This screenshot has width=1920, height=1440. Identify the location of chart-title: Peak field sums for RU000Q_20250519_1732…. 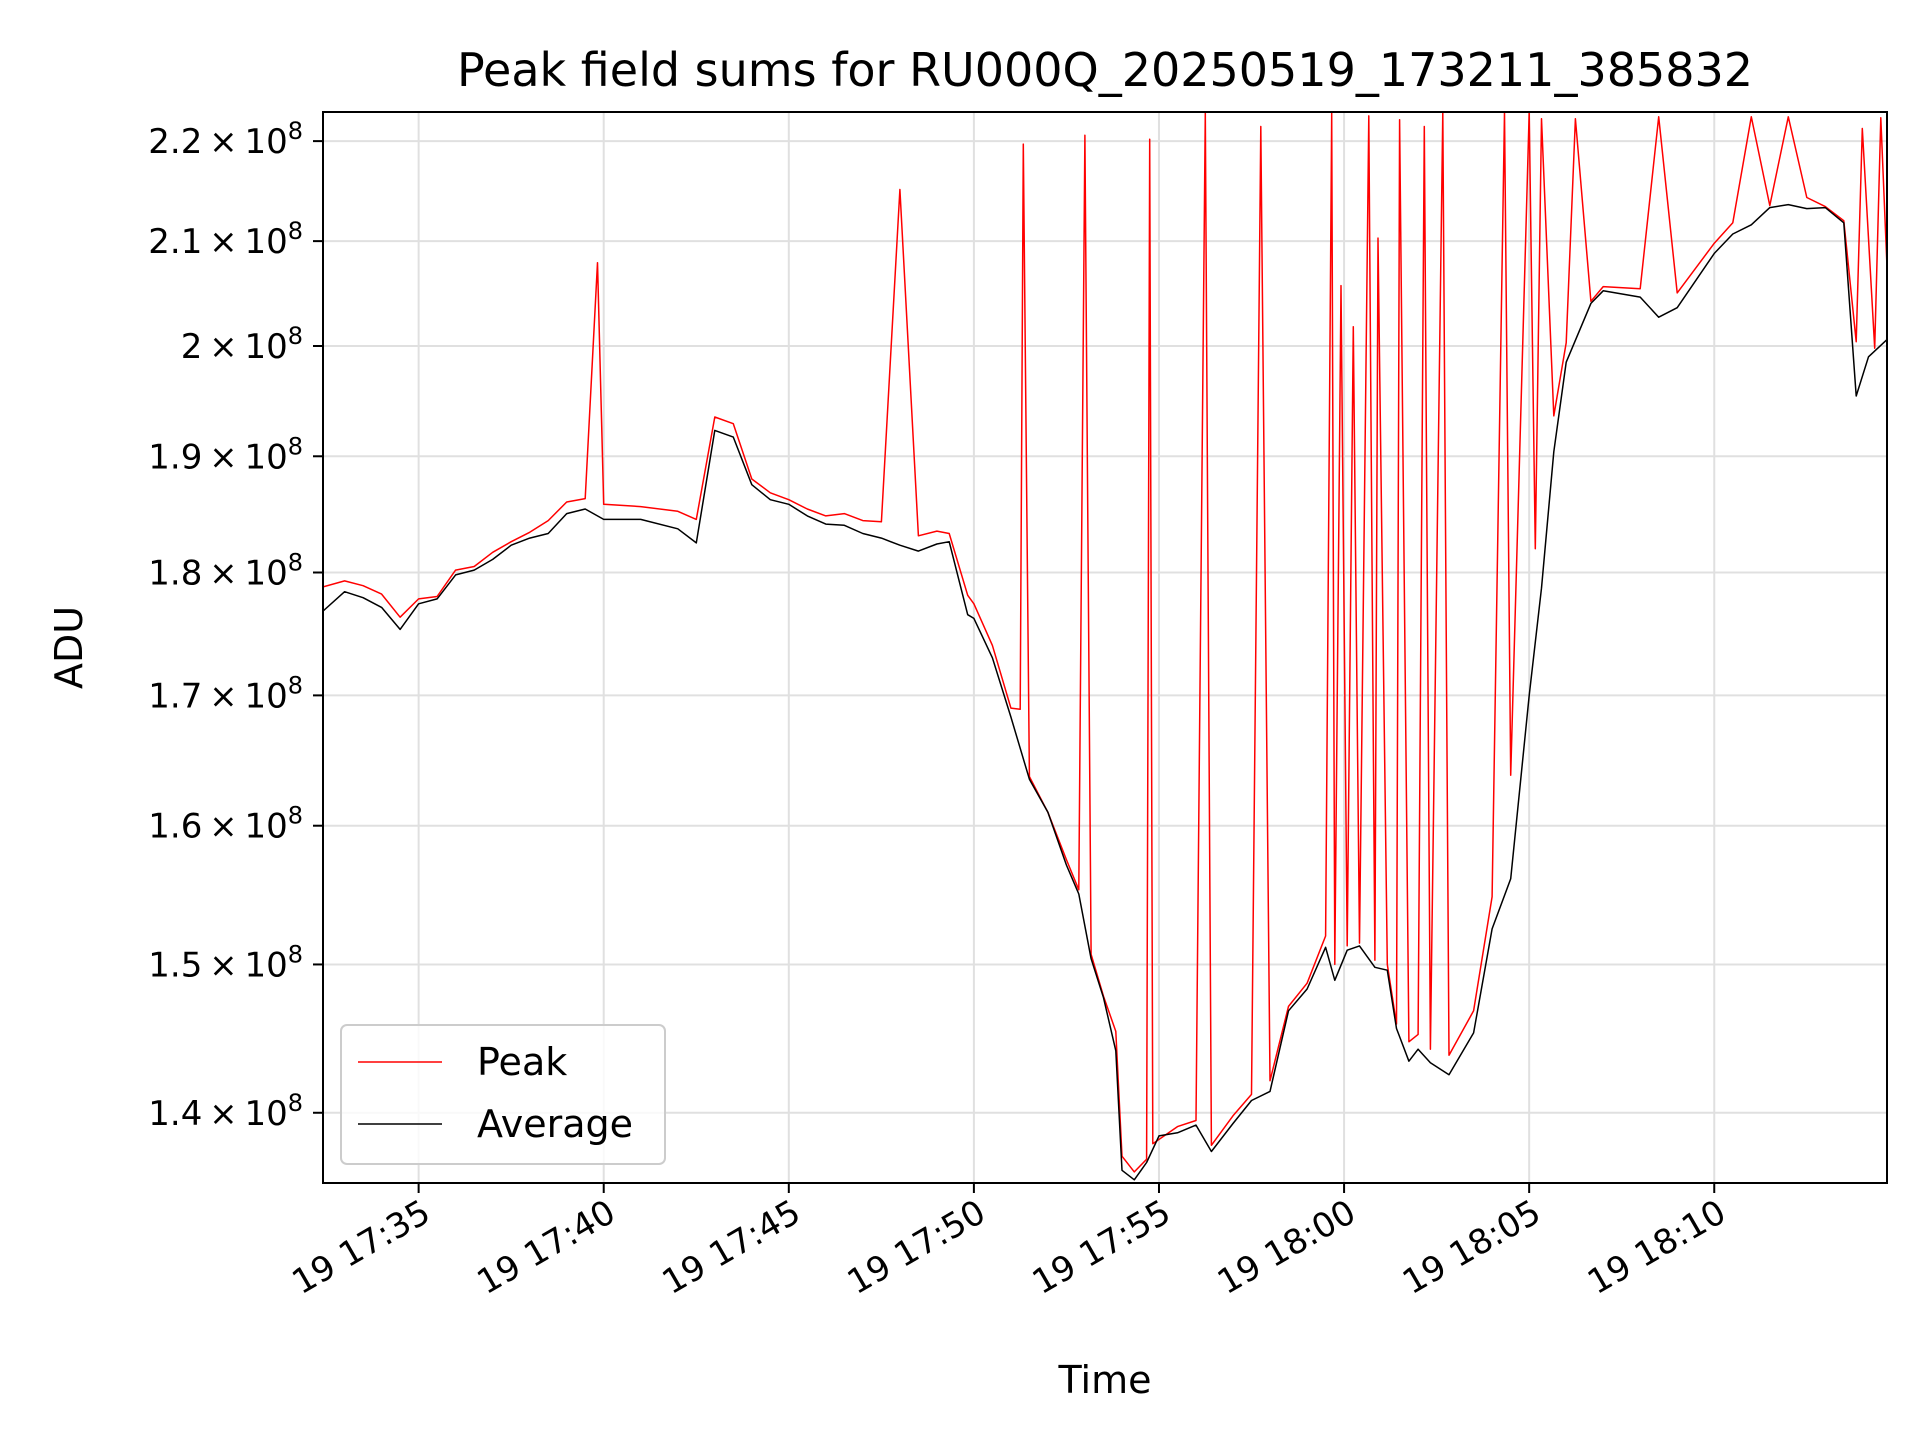
(1105, 70).